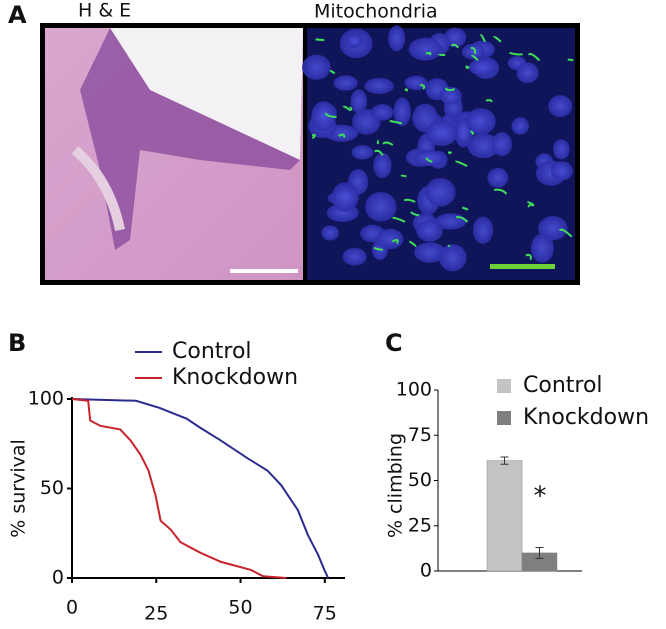 This screenshot has height=629, width=666. I want to click on image-title: Mitochondria, so click(376, 12).